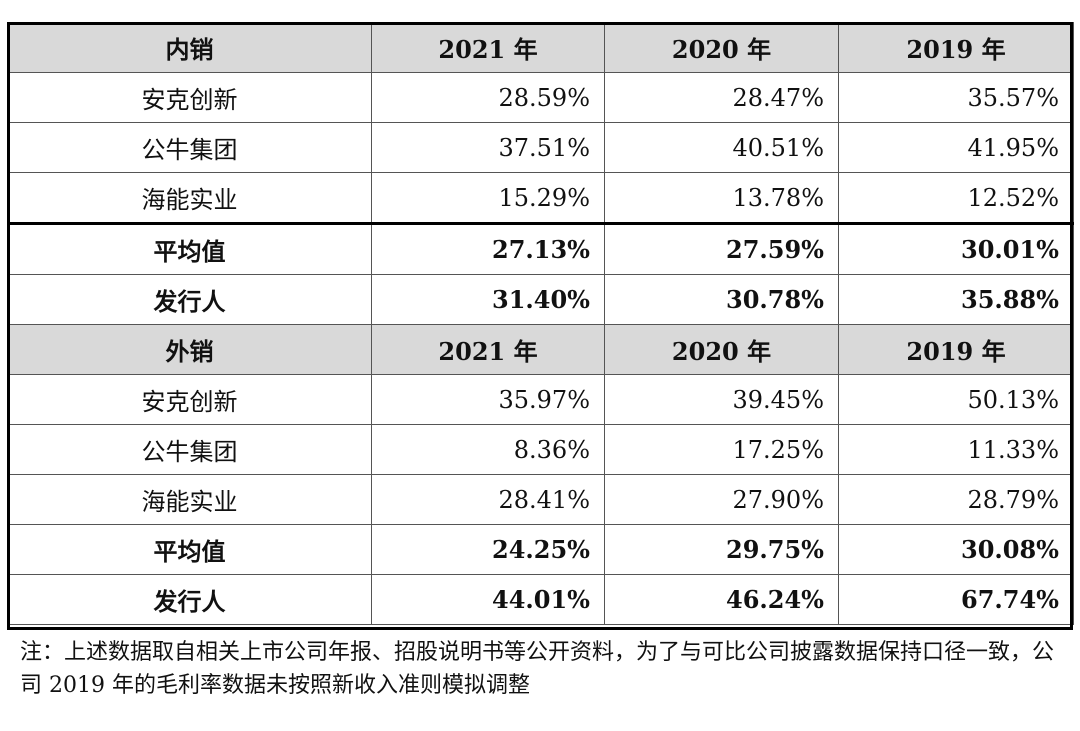  Describe the element at coordinates (488, 499) in the screenshot. I see `value-cell: 28.41%` at that location.